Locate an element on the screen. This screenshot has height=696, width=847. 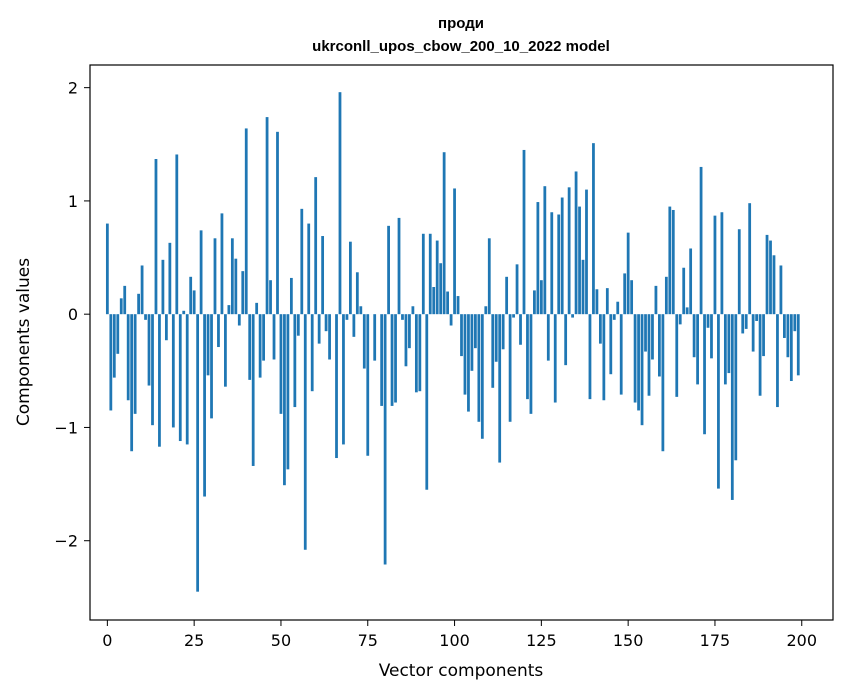
chart-title-line1: проди is located at coordinates (461, 23).